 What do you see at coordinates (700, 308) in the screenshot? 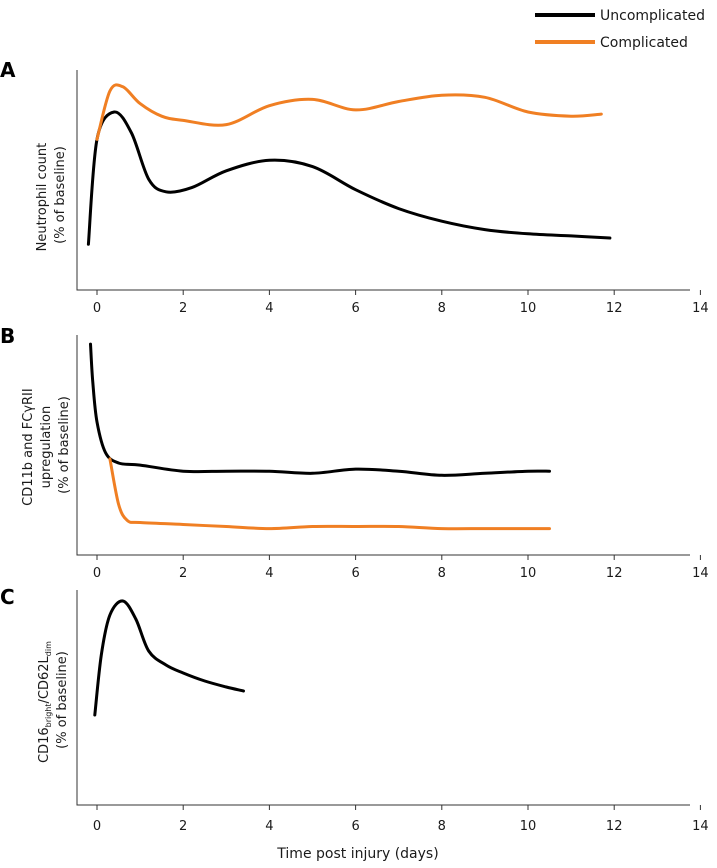
I see `x-tick-label-a-7: 14` at bounding box center [700, 308].